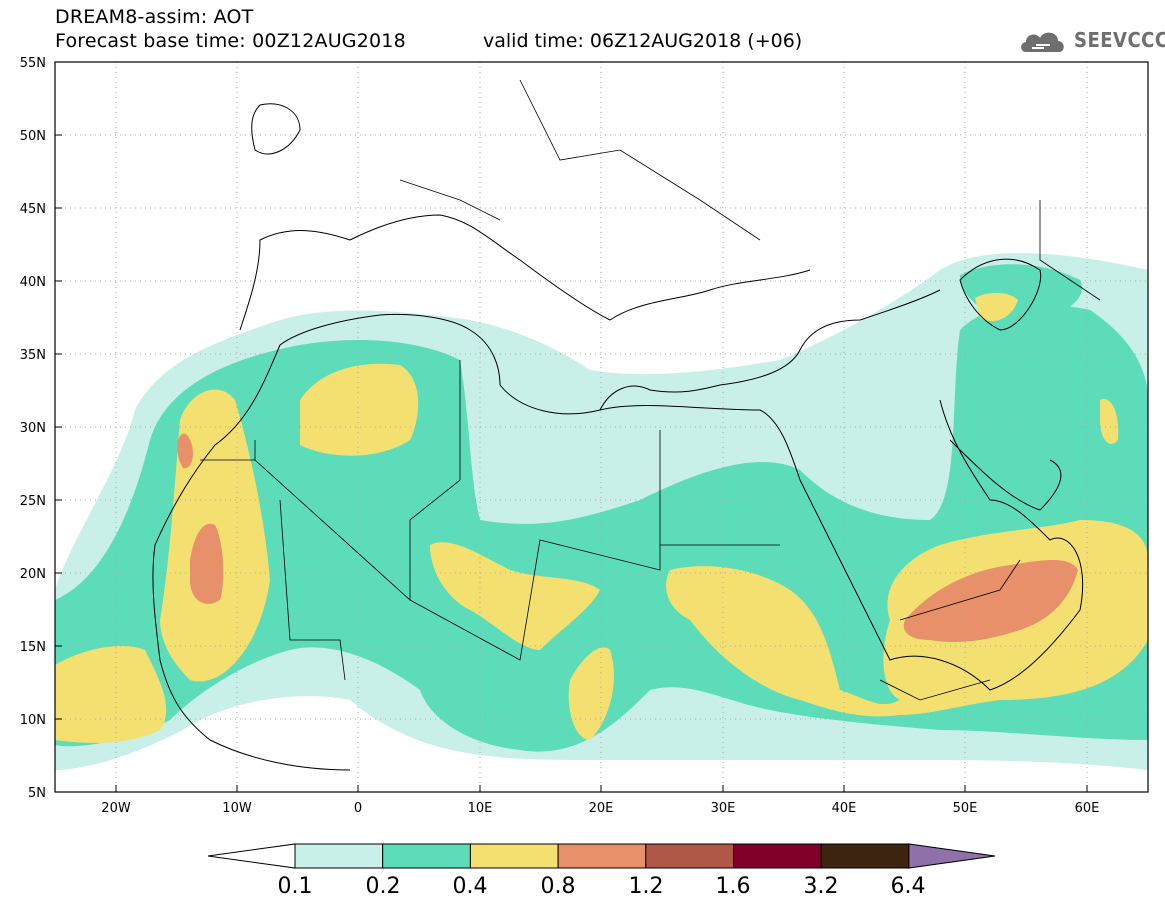 This screenshot has width=1165, height=905. I want to click on lat-label: 30N, so click(33, 428).